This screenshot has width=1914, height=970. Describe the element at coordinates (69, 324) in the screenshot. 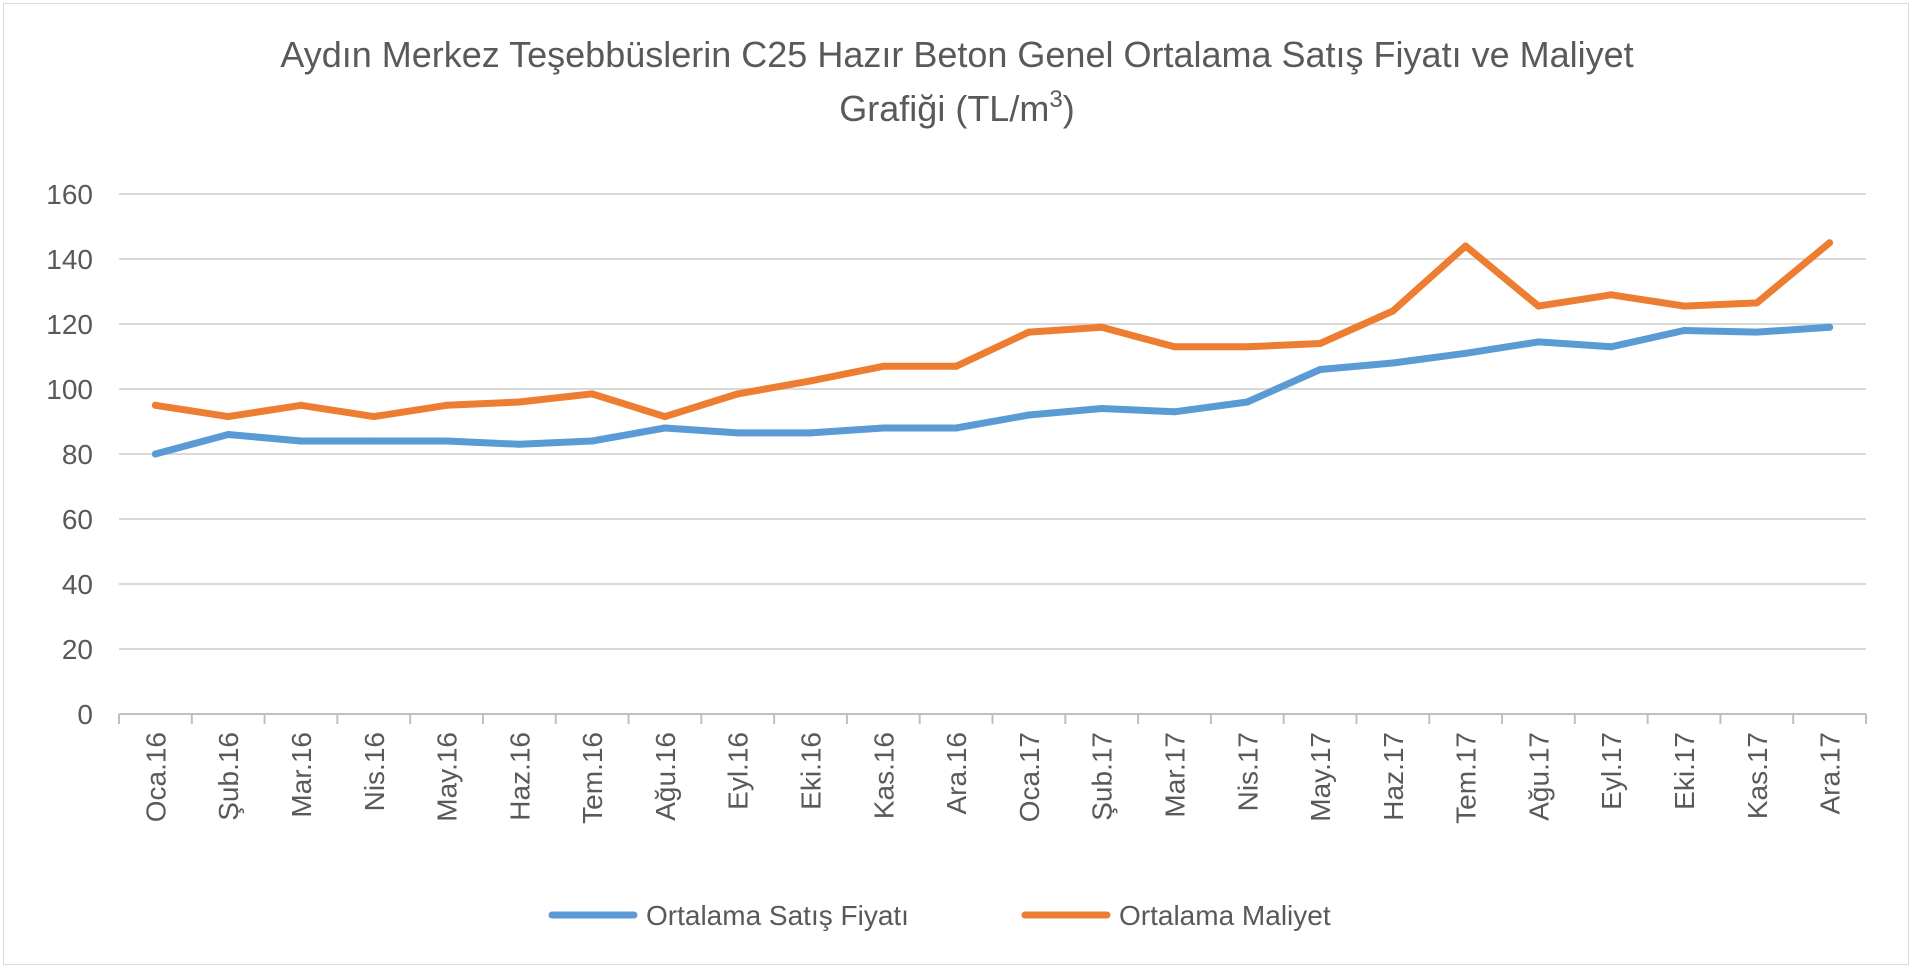

I see `y-tick-label: 120` at that location.